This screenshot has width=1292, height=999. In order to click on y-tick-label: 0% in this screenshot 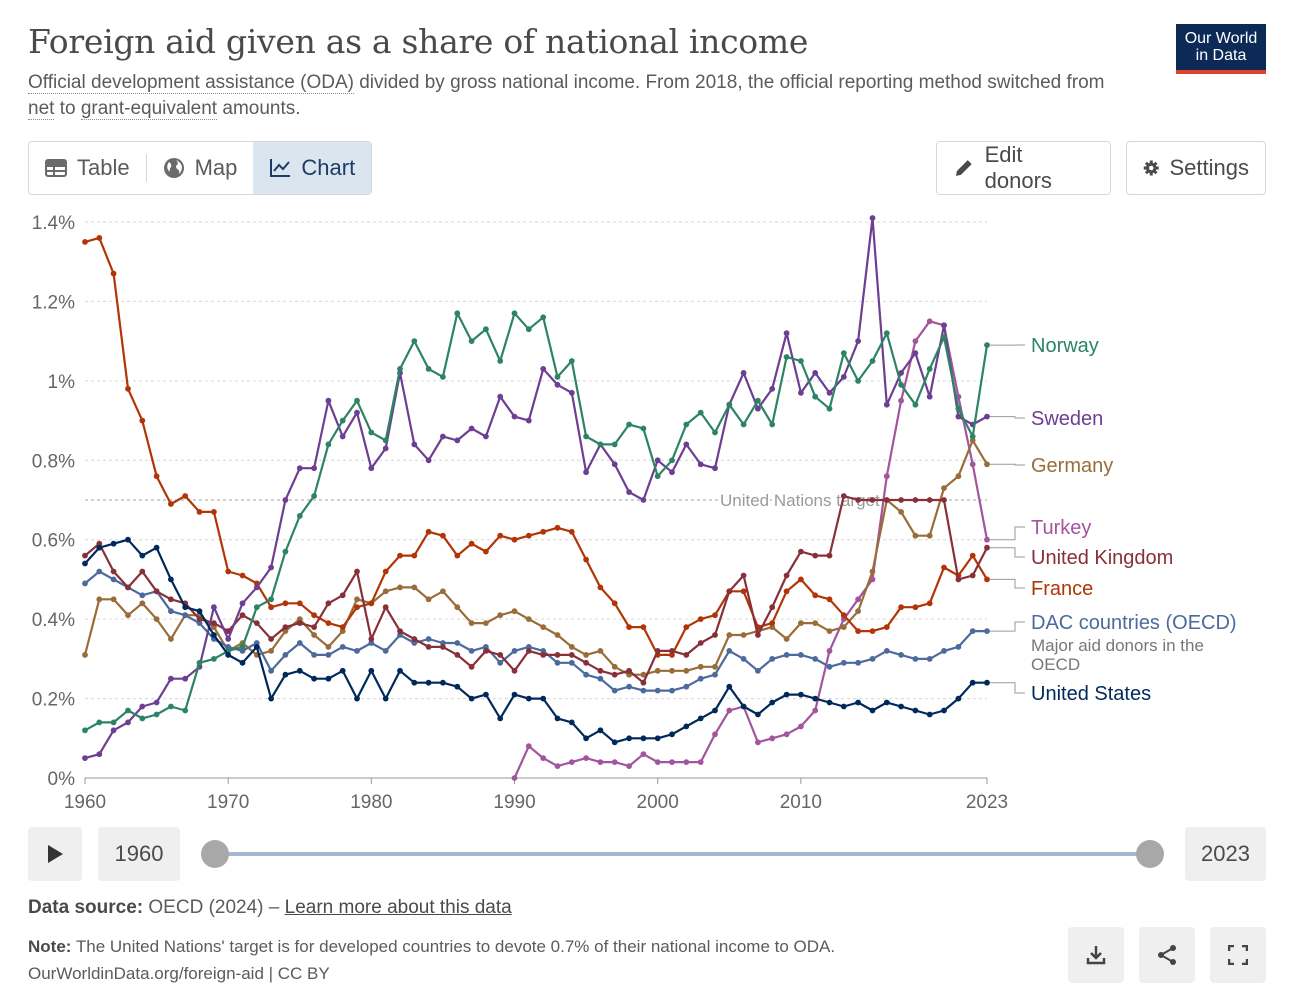, I will do `click(62, 779)`.